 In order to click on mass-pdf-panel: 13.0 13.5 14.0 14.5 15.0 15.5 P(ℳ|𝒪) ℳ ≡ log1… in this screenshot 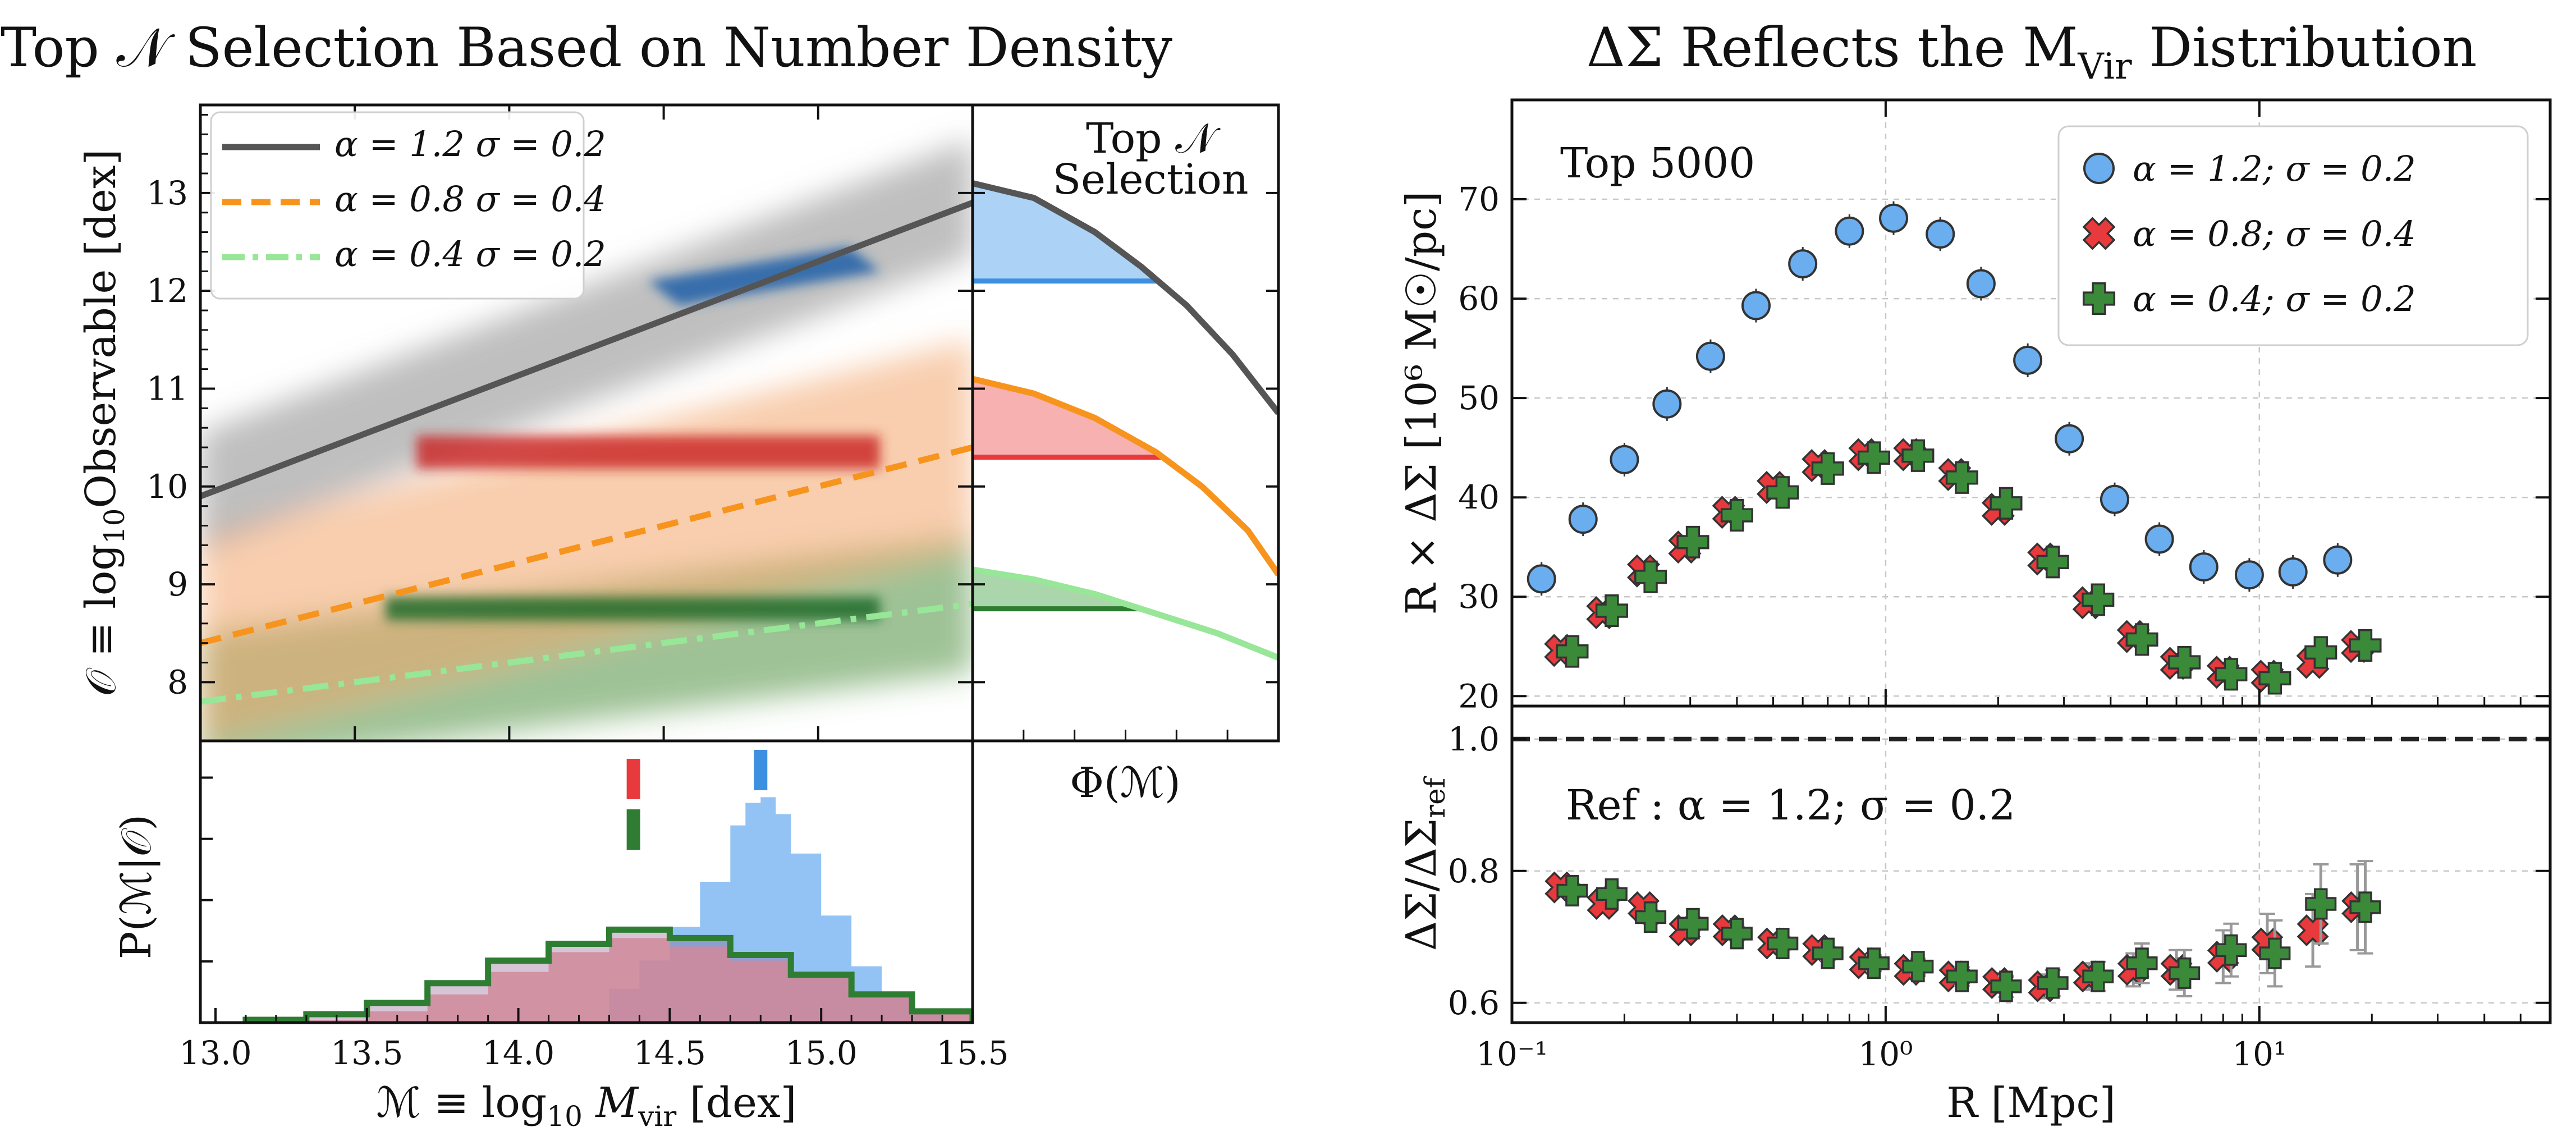, I will do `click(560, 936)`.